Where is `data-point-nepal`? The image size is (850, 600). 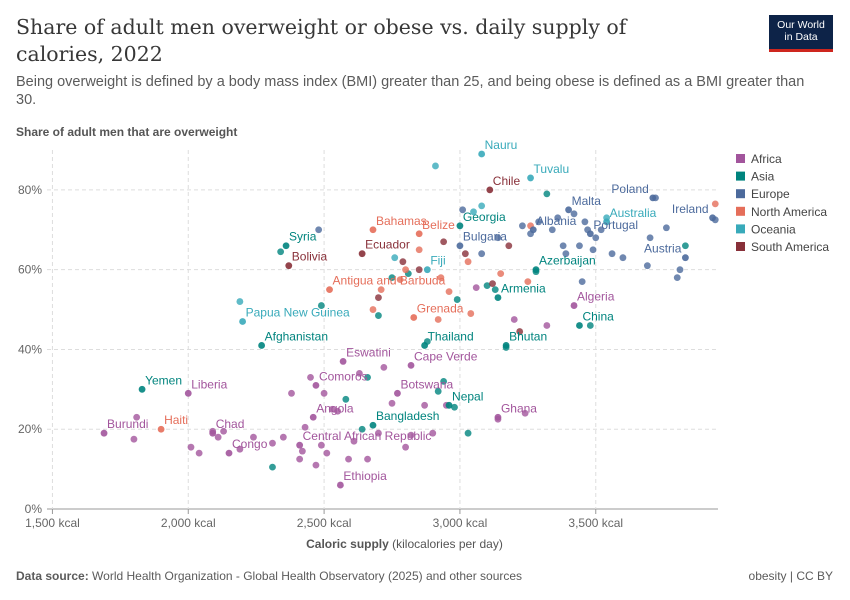
data-point-nepal is located at coordinates (449, 405).